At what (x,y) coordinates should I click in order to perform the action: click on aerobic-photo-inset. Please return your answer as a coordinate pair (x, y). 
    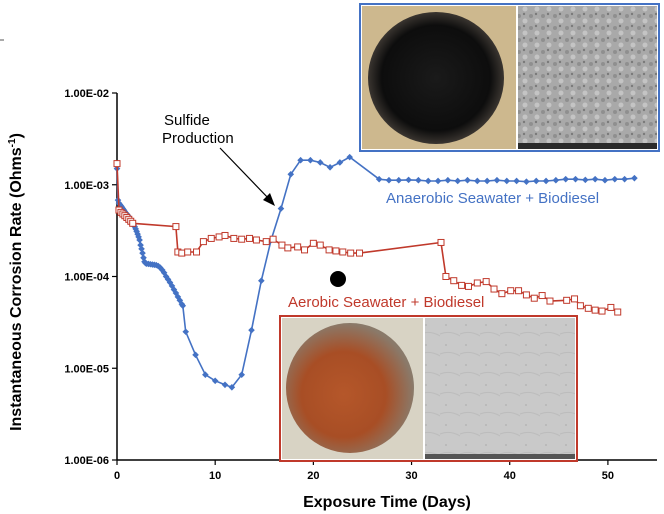
    Looking at the image, I should click on (428, 388).